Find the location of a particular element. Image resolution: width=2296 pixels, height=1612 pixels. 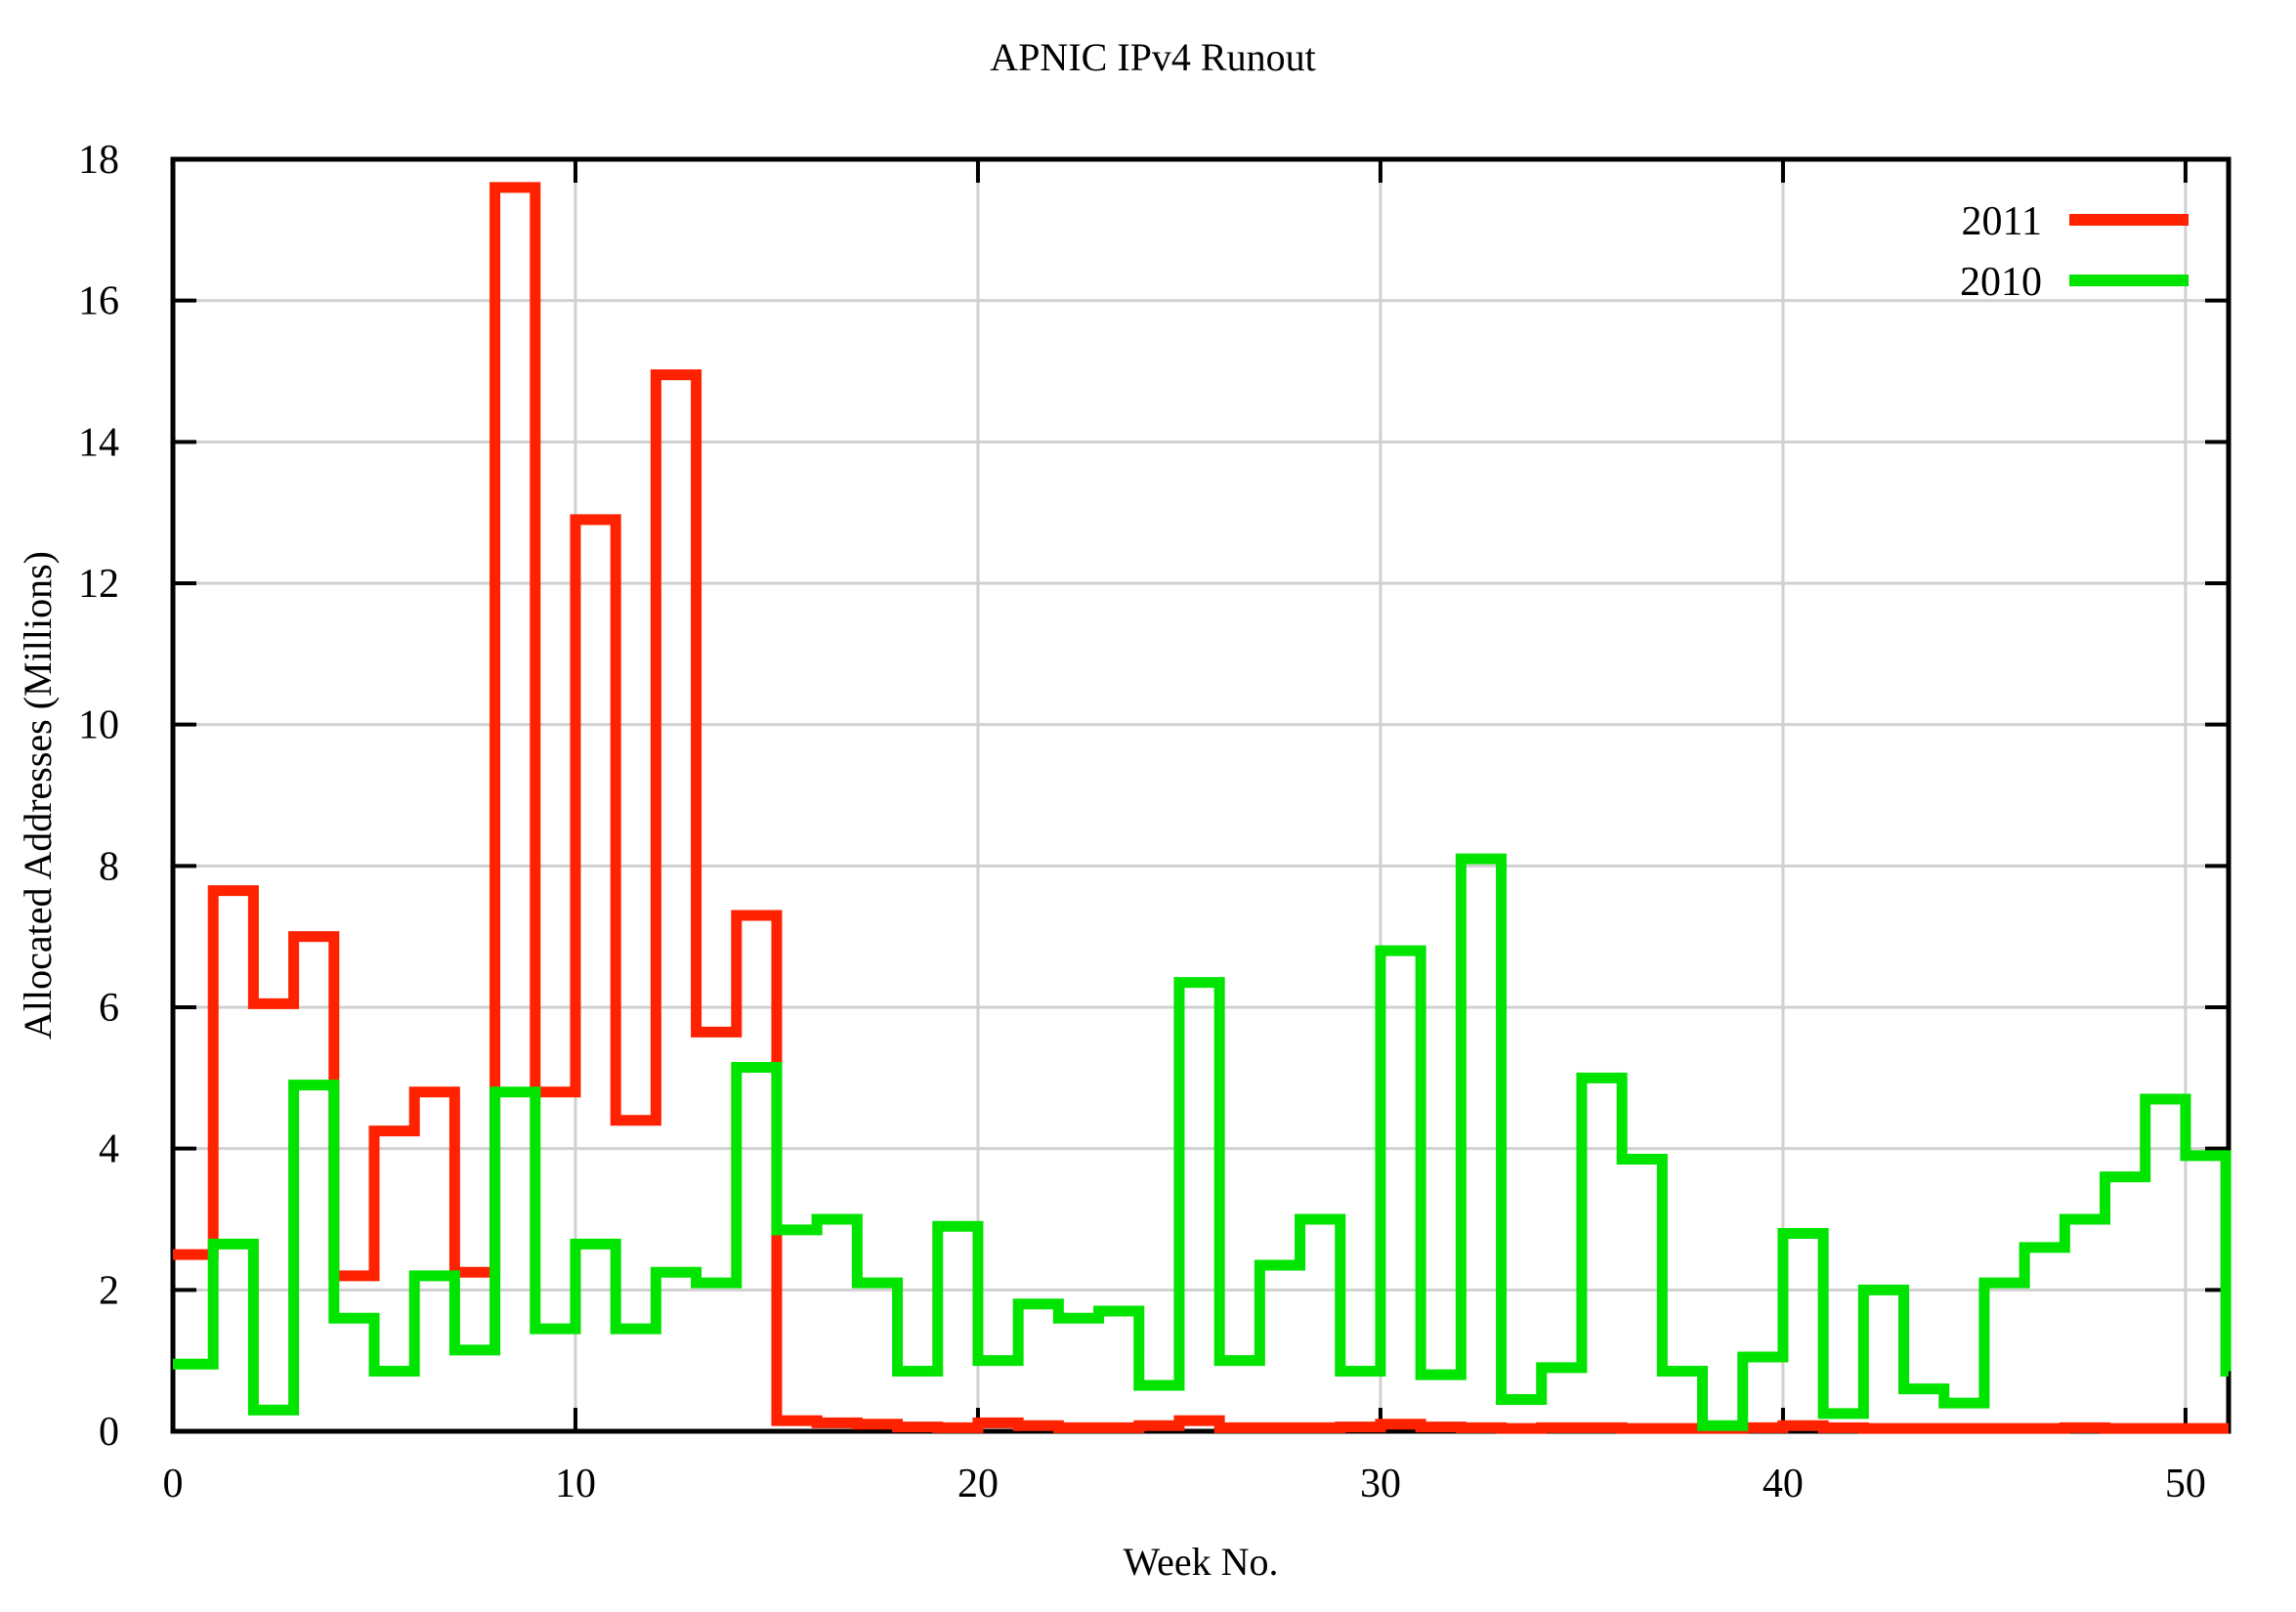

y-tick-label: 2 is located at coordinates (109, 1290).